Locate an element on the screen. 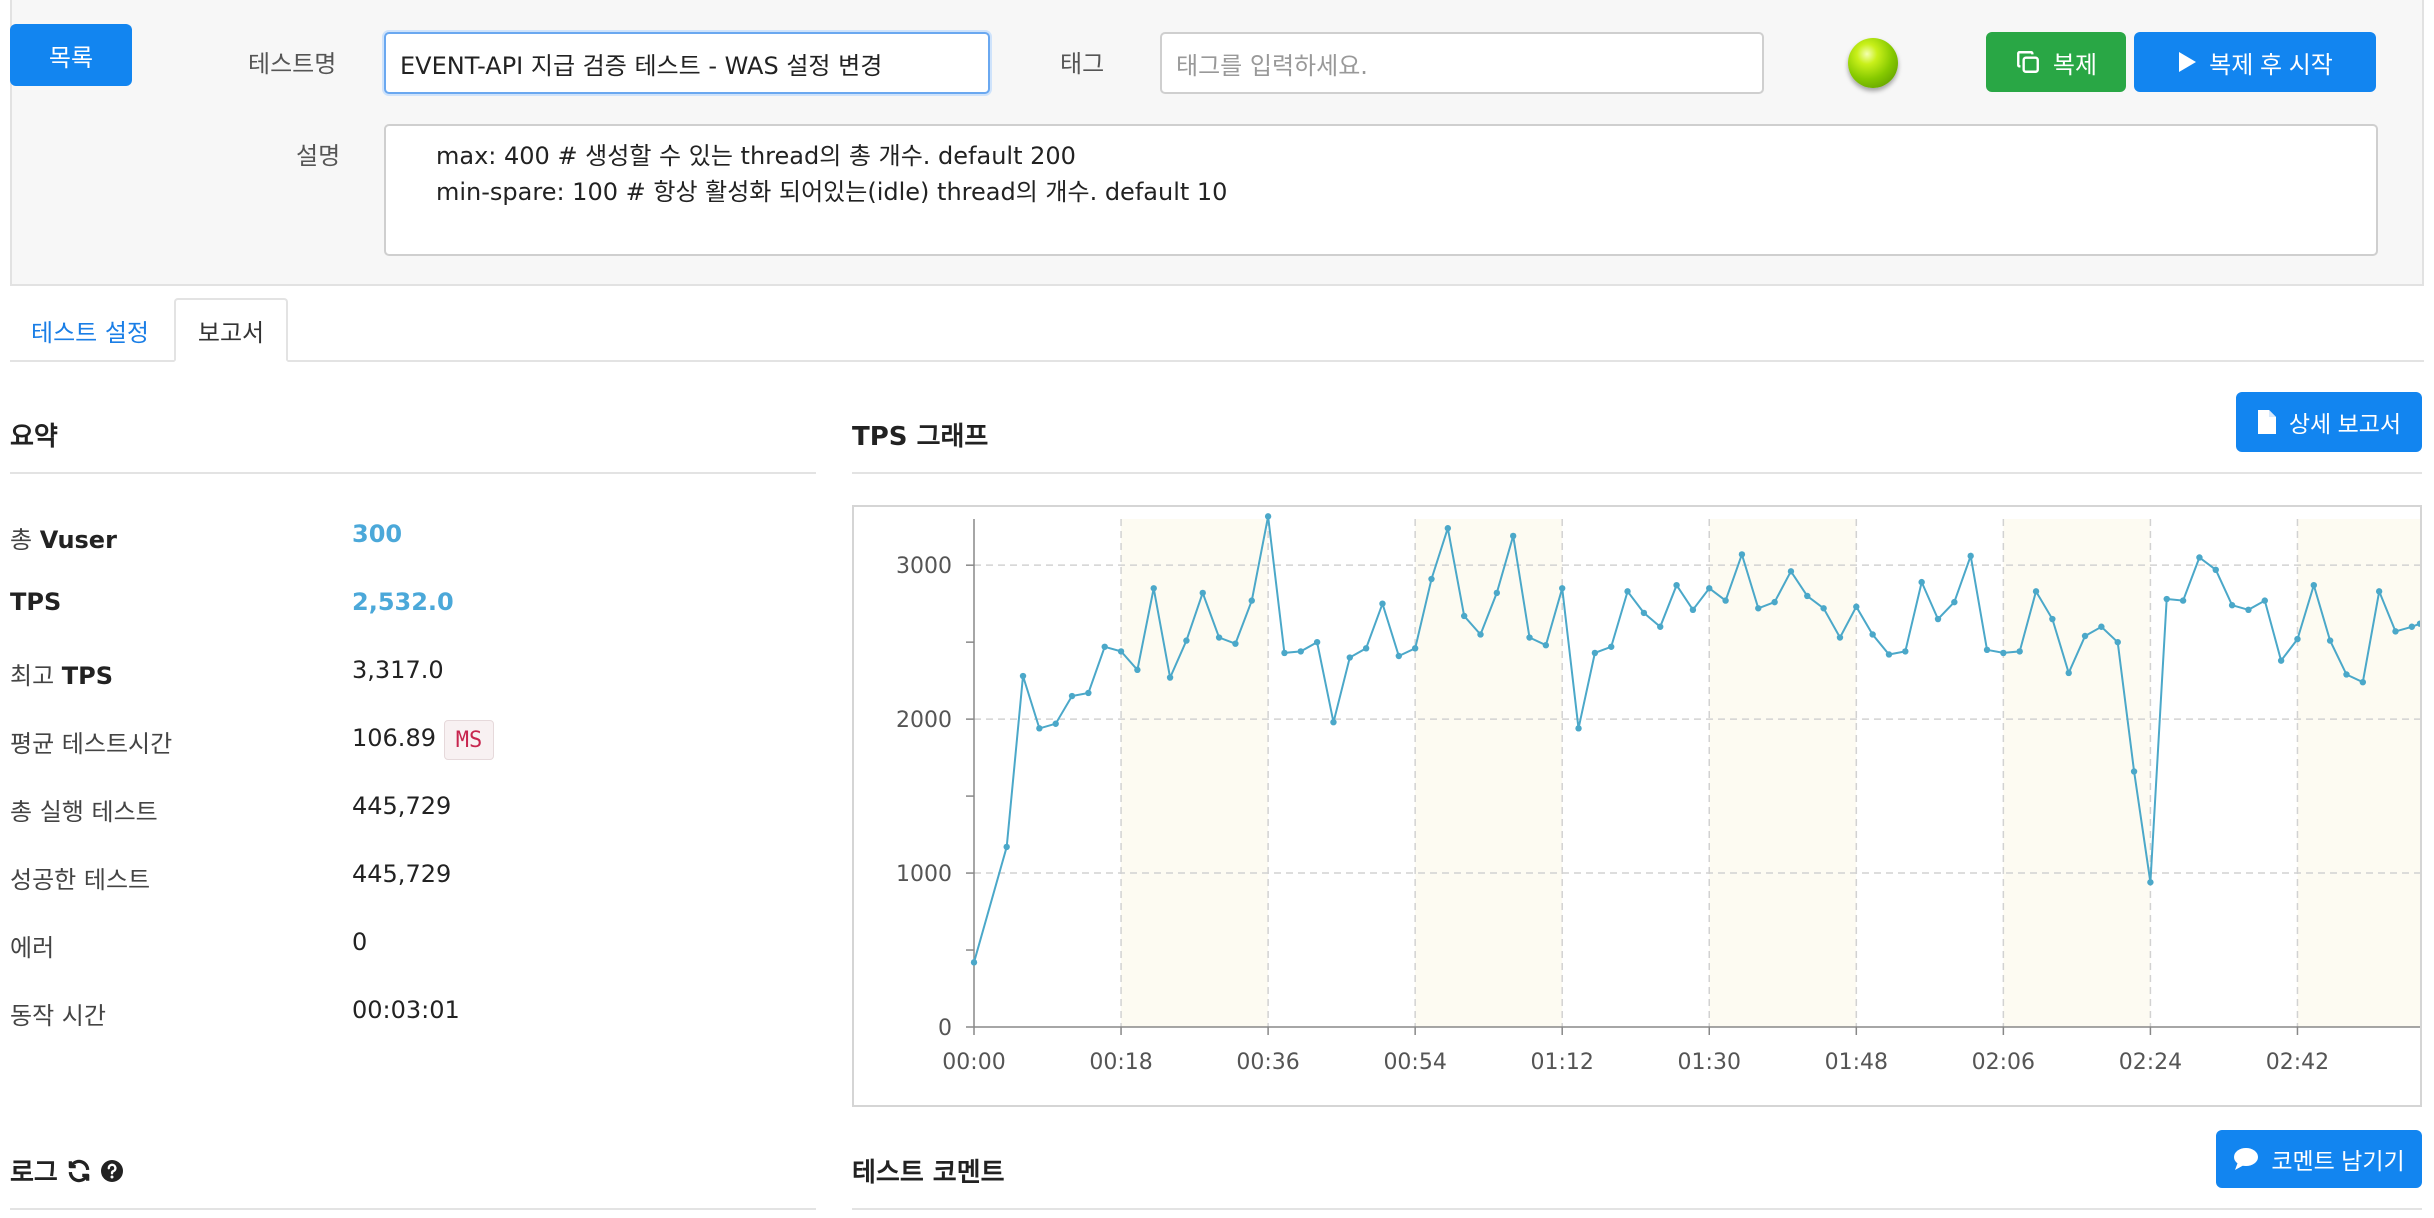  play-icon is located at coordinates (2188, 62).